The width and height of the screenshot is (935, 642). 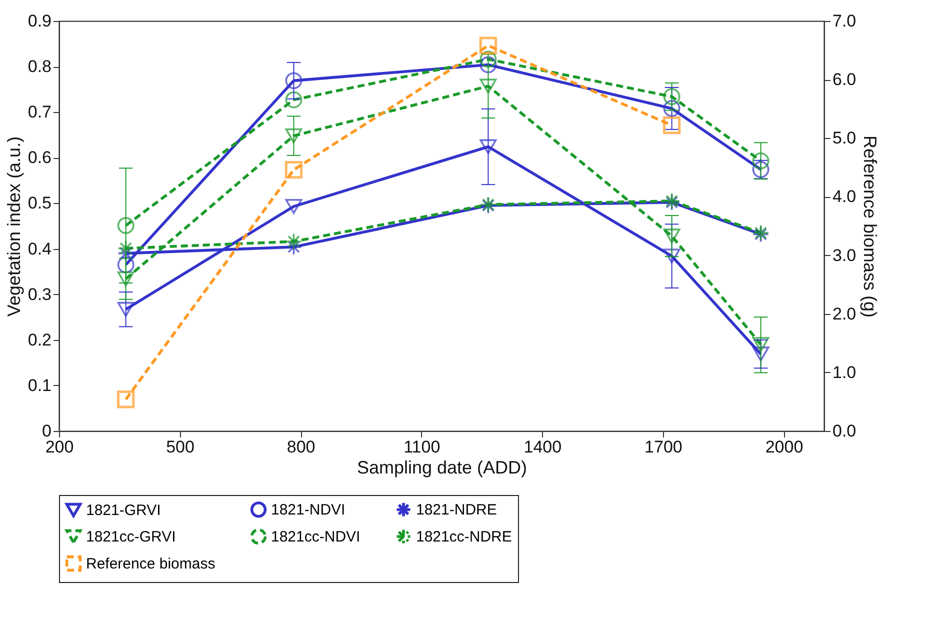 I want to click on y2-tick-label: 4.0, so click(x=844, y=196).